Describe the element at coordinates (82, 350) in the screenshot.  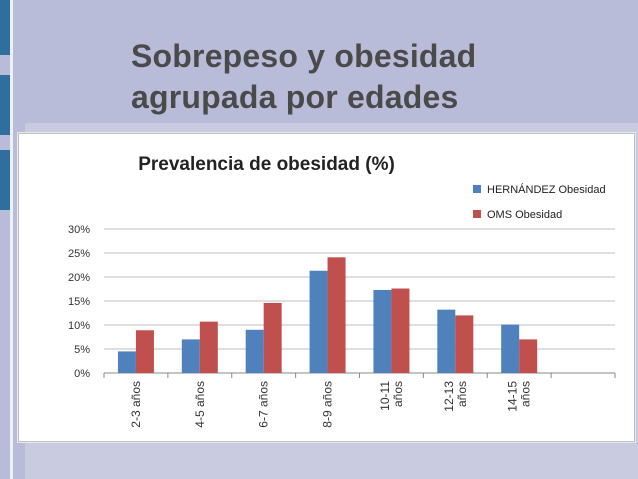
I see `y-tick-label: 5%` at that location.